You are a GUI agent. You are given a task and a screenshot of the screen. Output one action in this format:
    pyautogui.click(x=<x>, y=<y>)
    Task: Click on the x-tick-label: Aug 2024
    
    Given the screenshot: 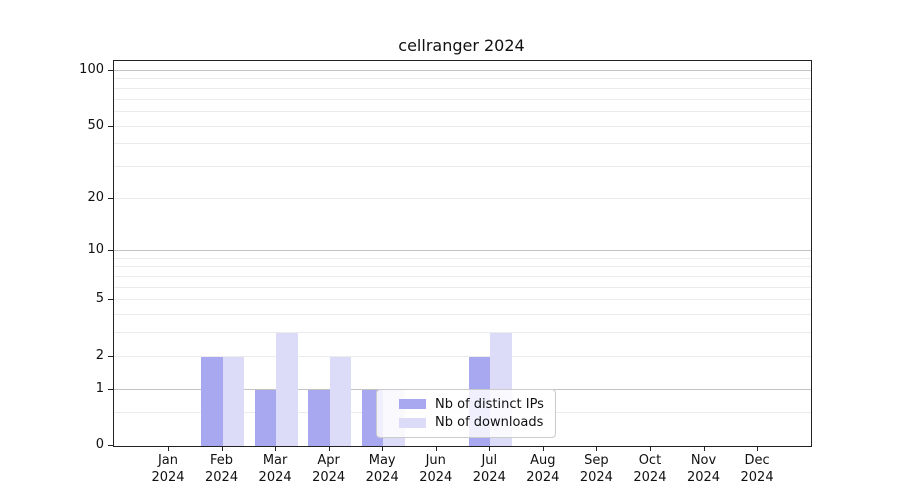 What is the action you would take?
    pyautogui.click(x=543, y=469)
    